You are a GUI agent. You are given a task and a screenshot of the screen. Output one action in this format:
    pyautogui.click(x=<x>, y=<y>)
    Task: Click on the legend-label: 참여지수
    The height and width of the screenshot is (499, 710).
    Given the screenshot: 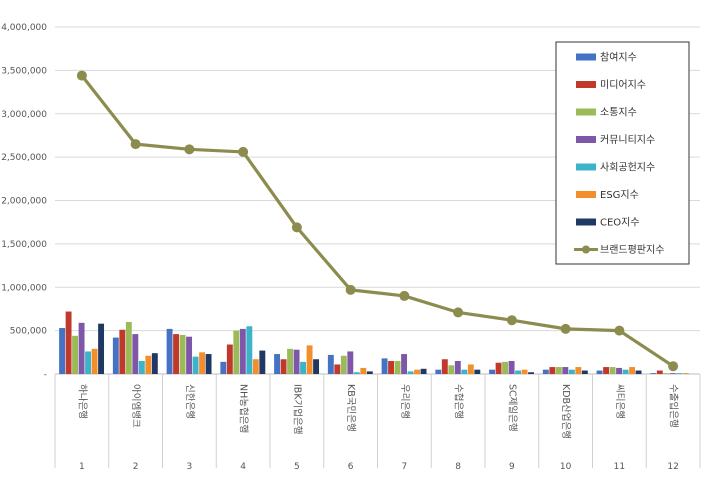 What is the action you would take?
    pyautogui.click(x=618, y=58)
    